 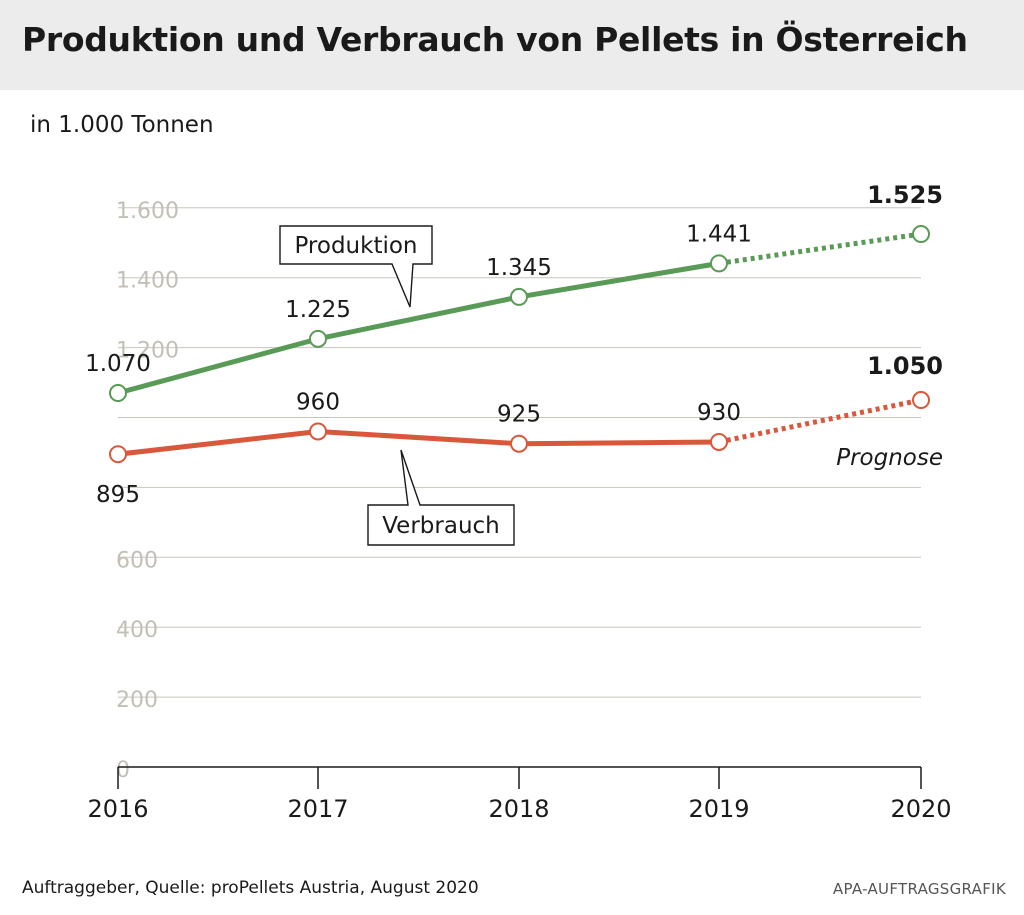 I want to click on y-tick-label: 1.400, so click(x=147, y=281).